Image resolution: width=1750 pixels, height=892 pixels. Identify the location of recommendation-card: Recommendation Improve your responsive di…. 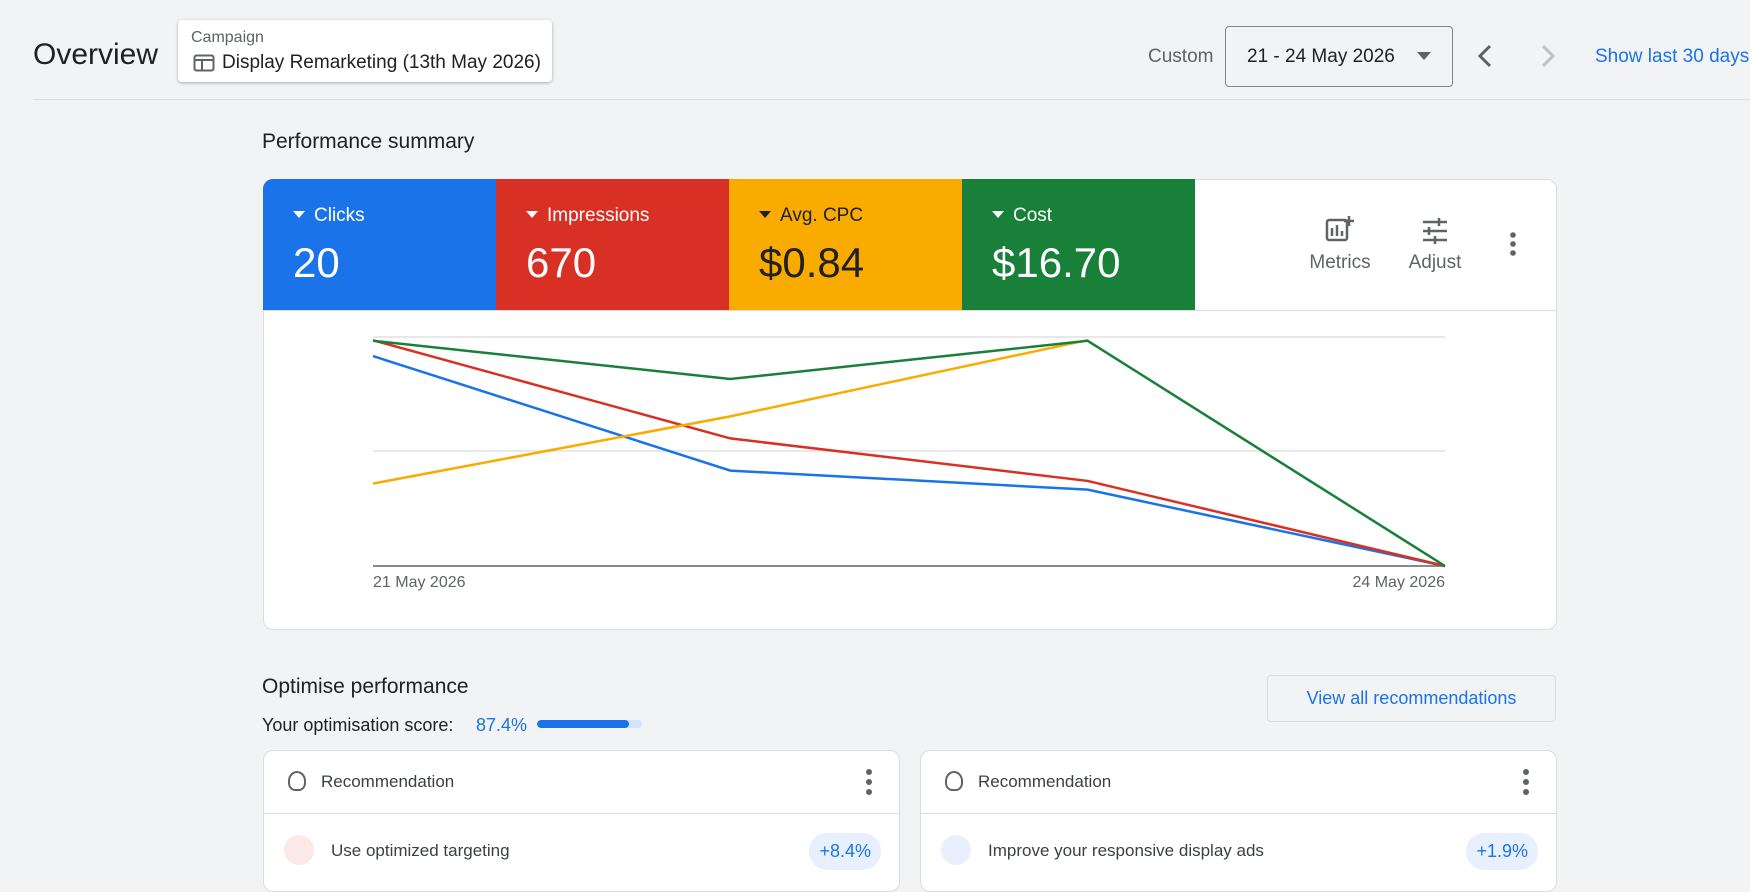
(1238, 821).